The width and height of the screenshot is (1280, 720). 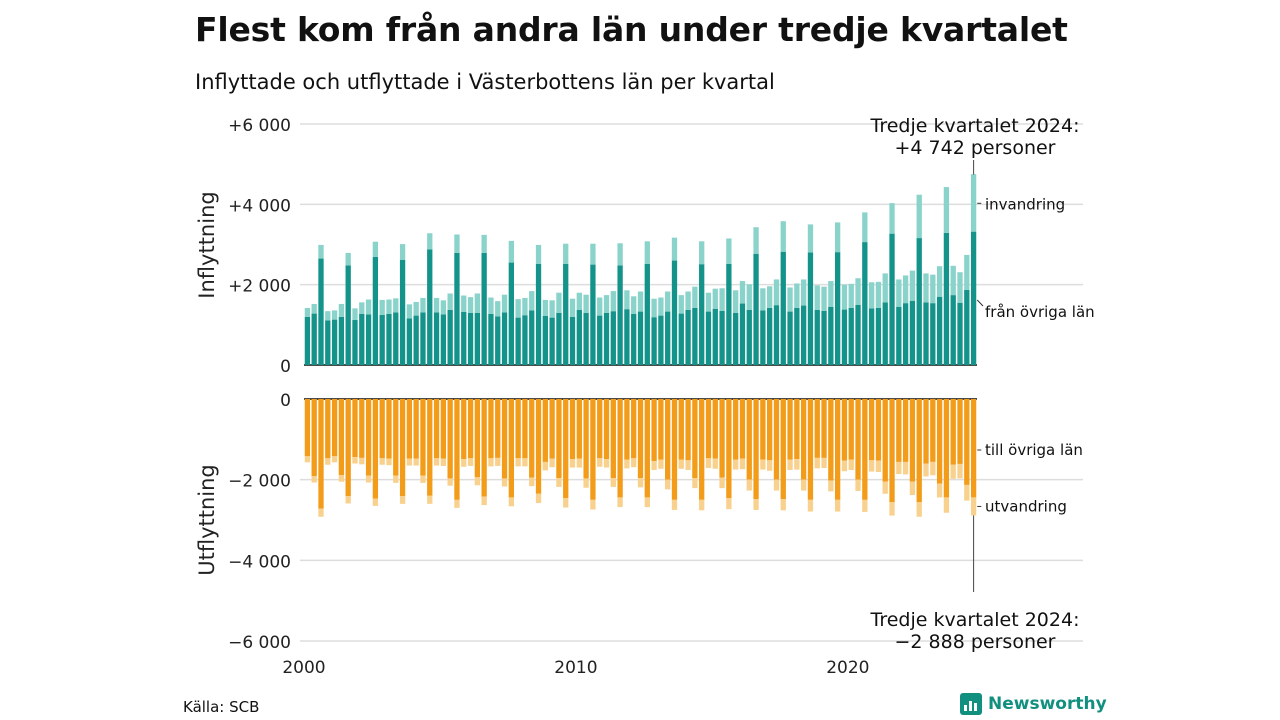 What do you see at coordinates (1034, 450) in the screenshot?
I see `series-label-till-ovriga-lan: till övriga län` at bounding box center [1034, 450].